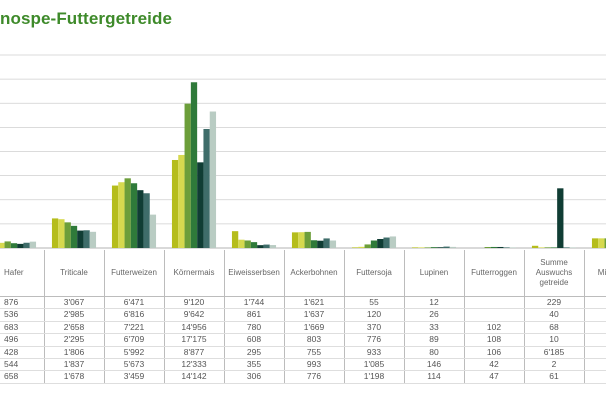  What do you see at coordinates (73, 353) in the screenshot?
I see `table-cell: 1'806` at bounding box center [73, 353].